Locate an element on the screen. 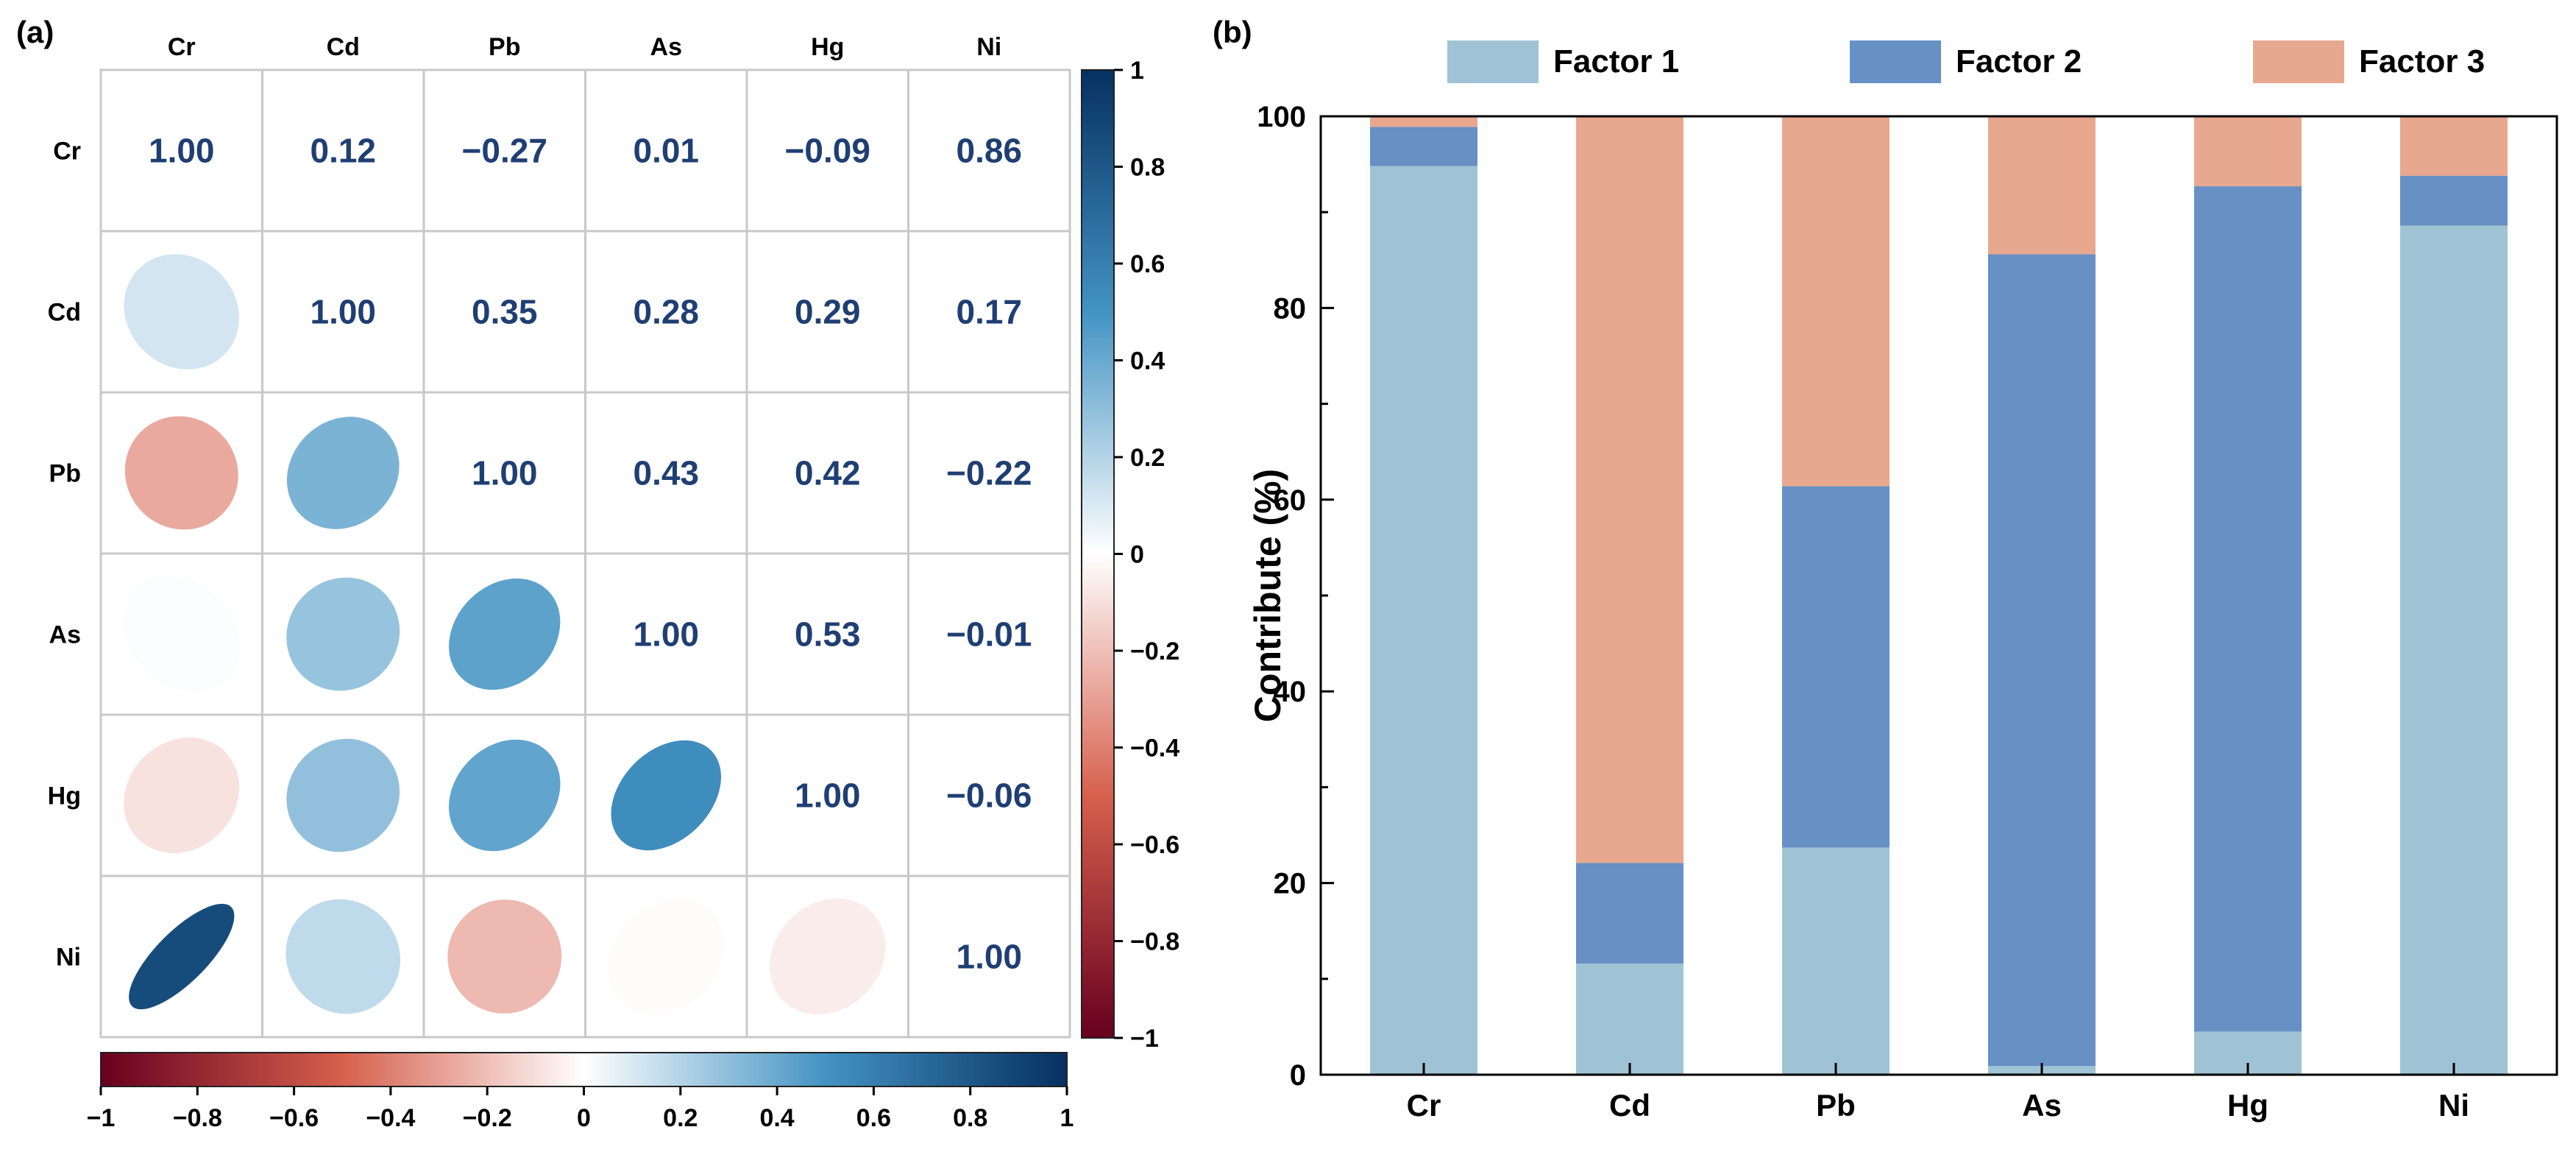  correlation-value-Ni-Ni: 1.00 is located at coordinates (989, 957).